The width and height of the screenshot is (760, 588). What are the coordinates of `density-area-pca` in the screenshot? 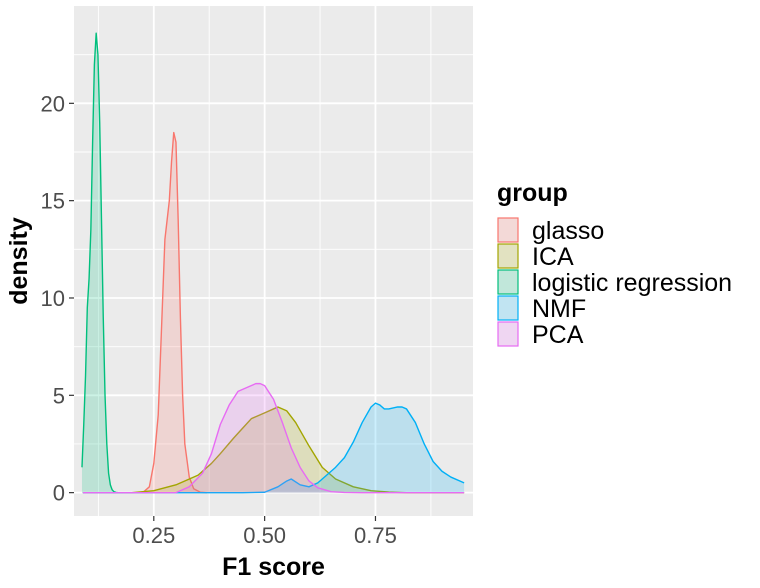 It's located at (273, 438).